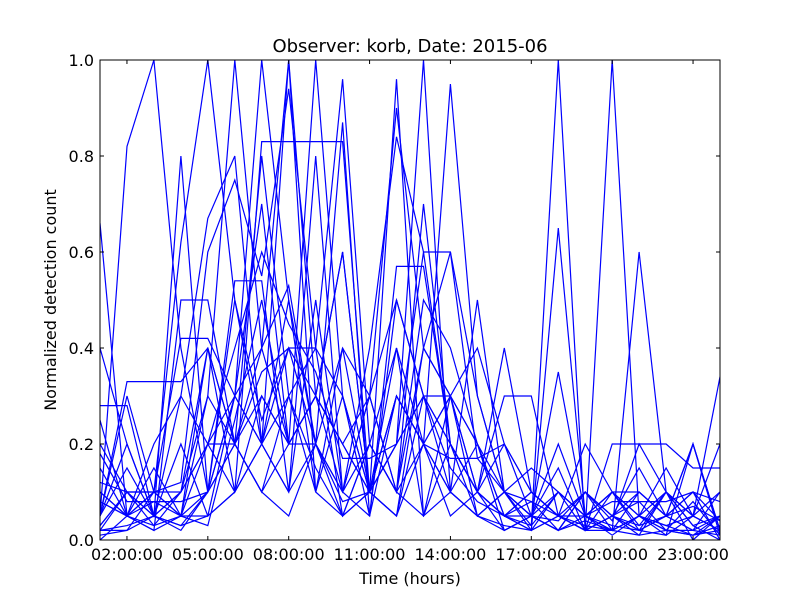  What do you see at coordinates (208, 554) in the screenshot?
I see `x-tick-label: 05:00:00` at bounding box center [208, 554].